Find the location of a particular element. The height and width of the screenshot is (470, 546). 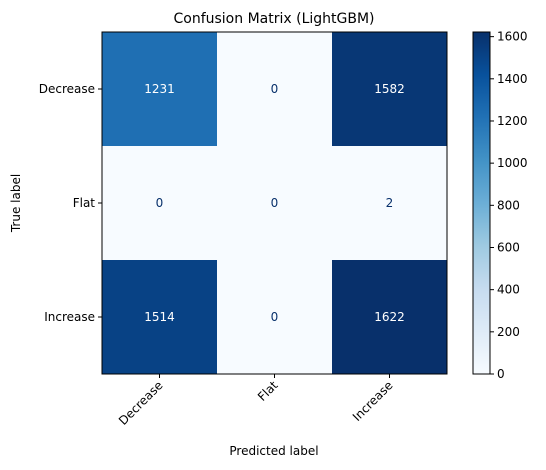

cell-value-label: 1514 is located at coordinates (159, 317).